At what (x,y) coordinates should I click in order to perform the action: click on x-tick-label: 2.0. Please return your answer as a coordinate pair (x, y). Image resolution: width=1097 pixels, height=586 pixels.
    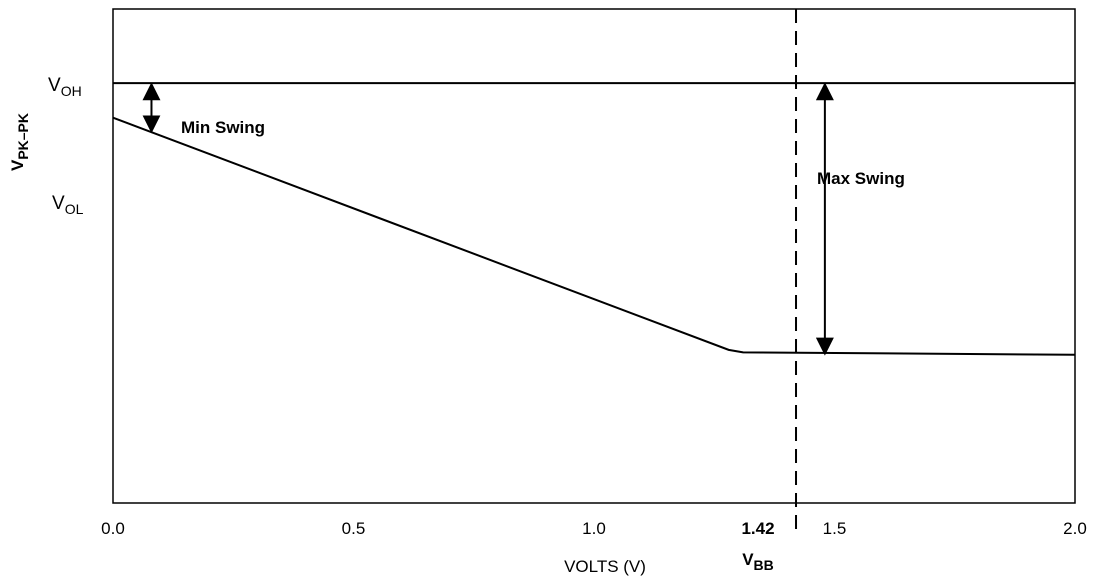
    Looking at the image, I should click on (1075, 528).